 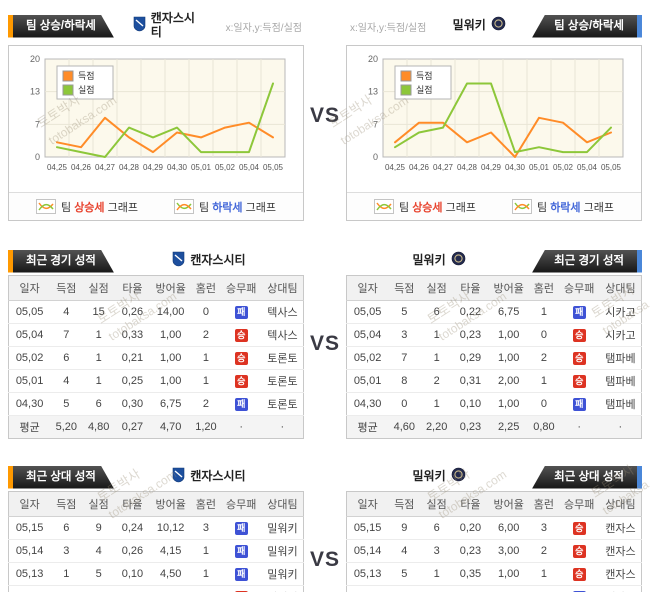 I want to click on scored-cell: 5, so click(x=404, y=312).